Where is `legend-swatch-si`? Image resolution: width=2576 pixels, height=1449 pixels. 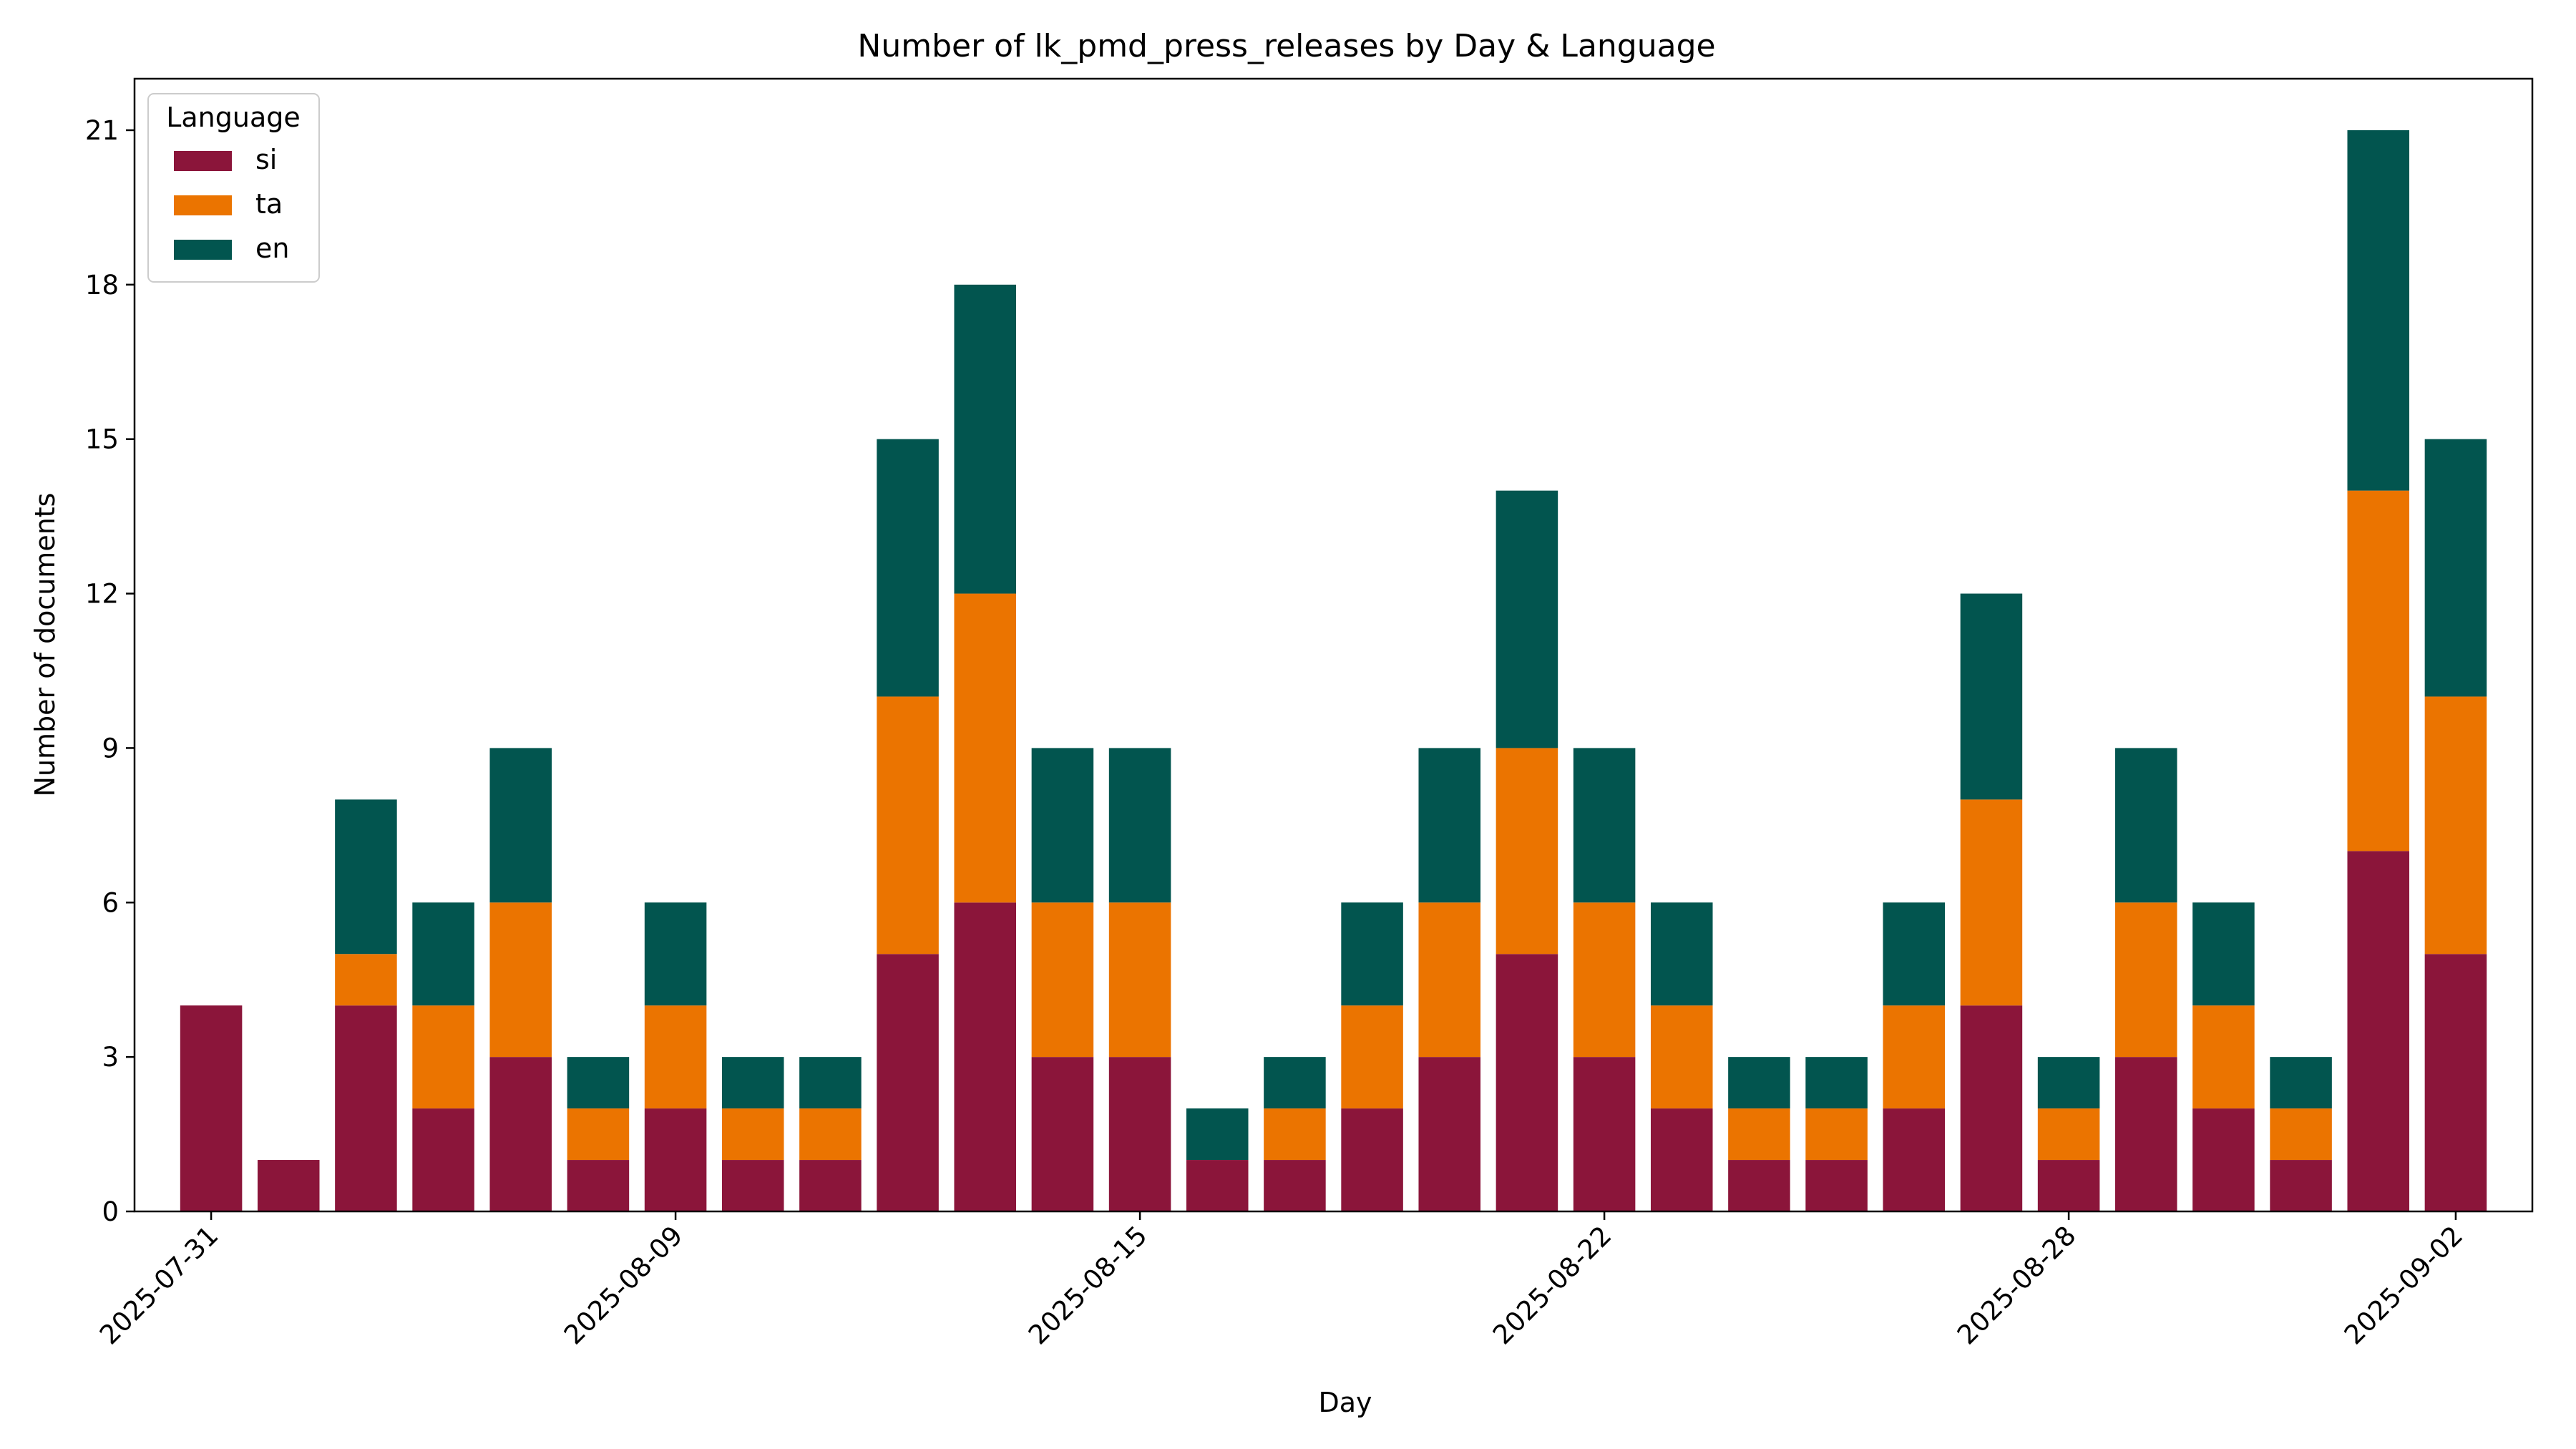 legend-swatch-si is located at coordinates (203, 161).